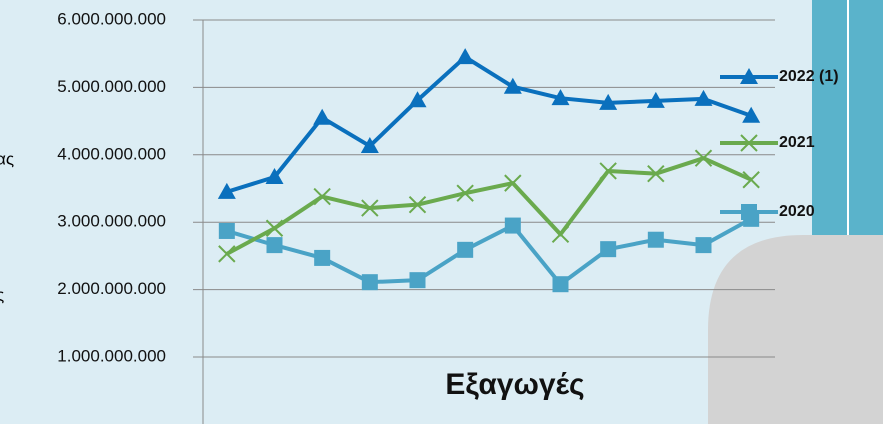 The width and height of the screenshot is (883, 424). What do you see at coordinates (7, 158) in the screenshot?
I see `fragment: ας` at bounding box center [7, 158].